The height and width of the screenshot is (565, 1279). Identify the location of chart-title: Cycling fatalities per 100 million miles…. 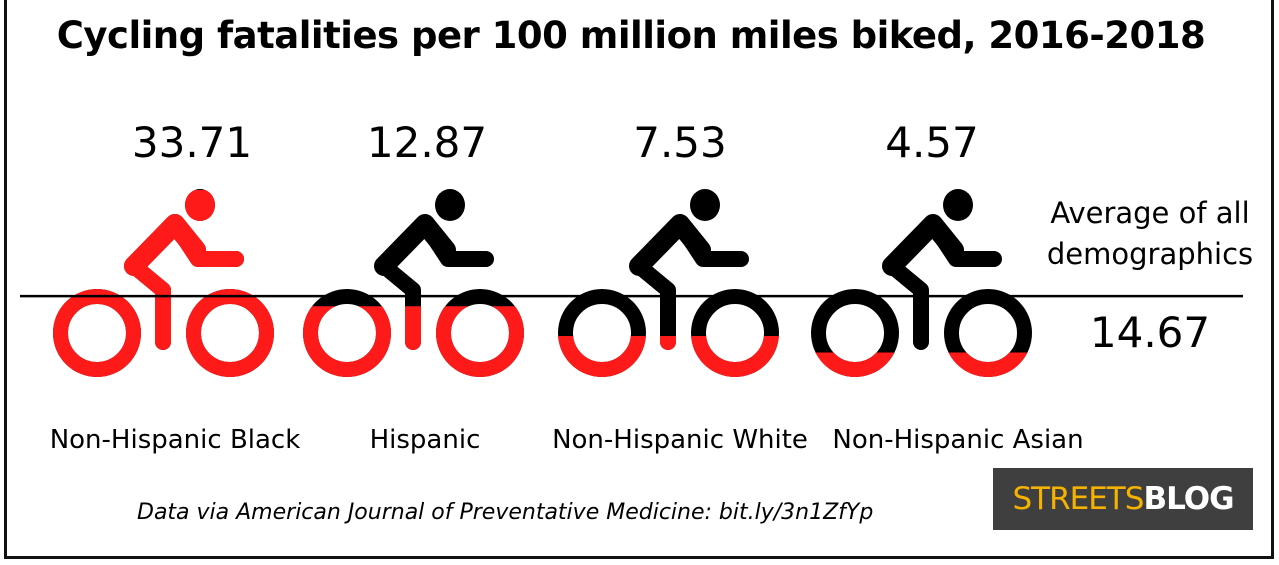
(631, 35).